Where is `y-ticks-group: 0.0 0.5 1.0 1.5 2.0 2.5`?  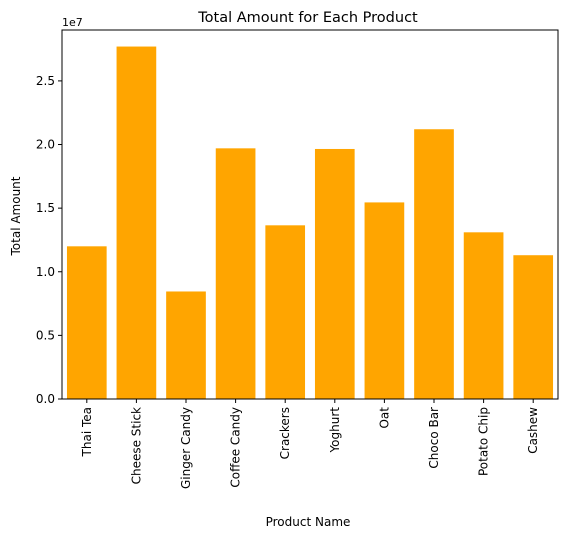 y-ticks-group: 0.0 0.5 1.0 1.5 2.0 2.5 is located at coordinates (49, 240).